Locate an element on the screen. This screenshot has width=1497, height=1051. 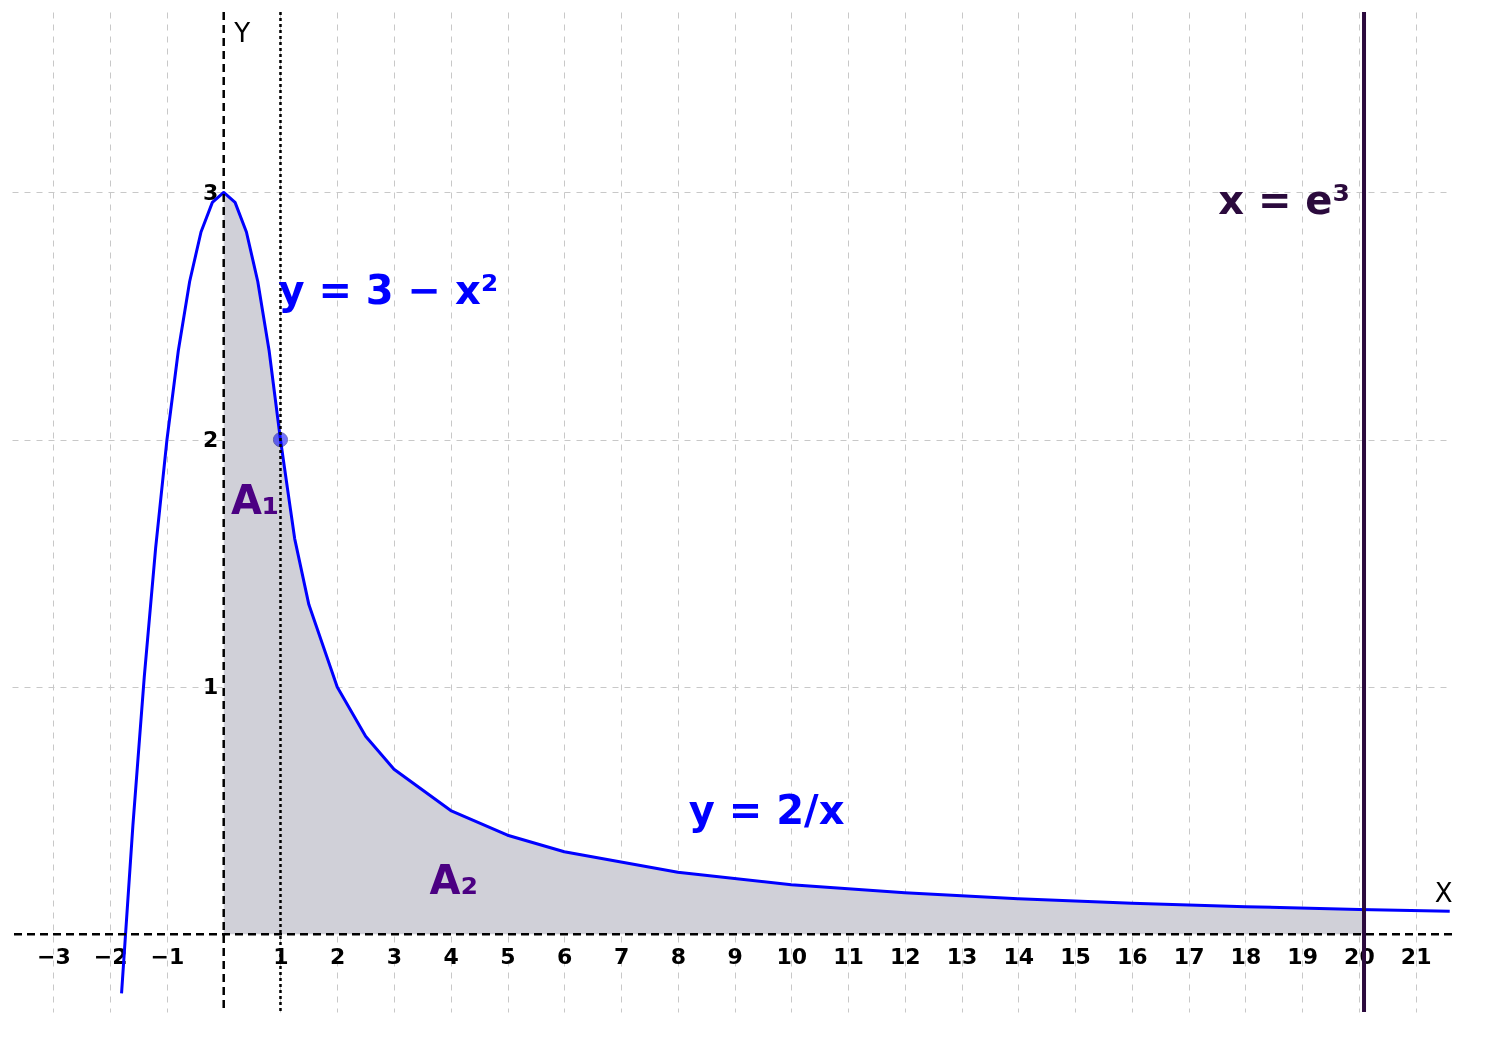
annotation: y = 3 − x² is located at coordinates (388, 290).